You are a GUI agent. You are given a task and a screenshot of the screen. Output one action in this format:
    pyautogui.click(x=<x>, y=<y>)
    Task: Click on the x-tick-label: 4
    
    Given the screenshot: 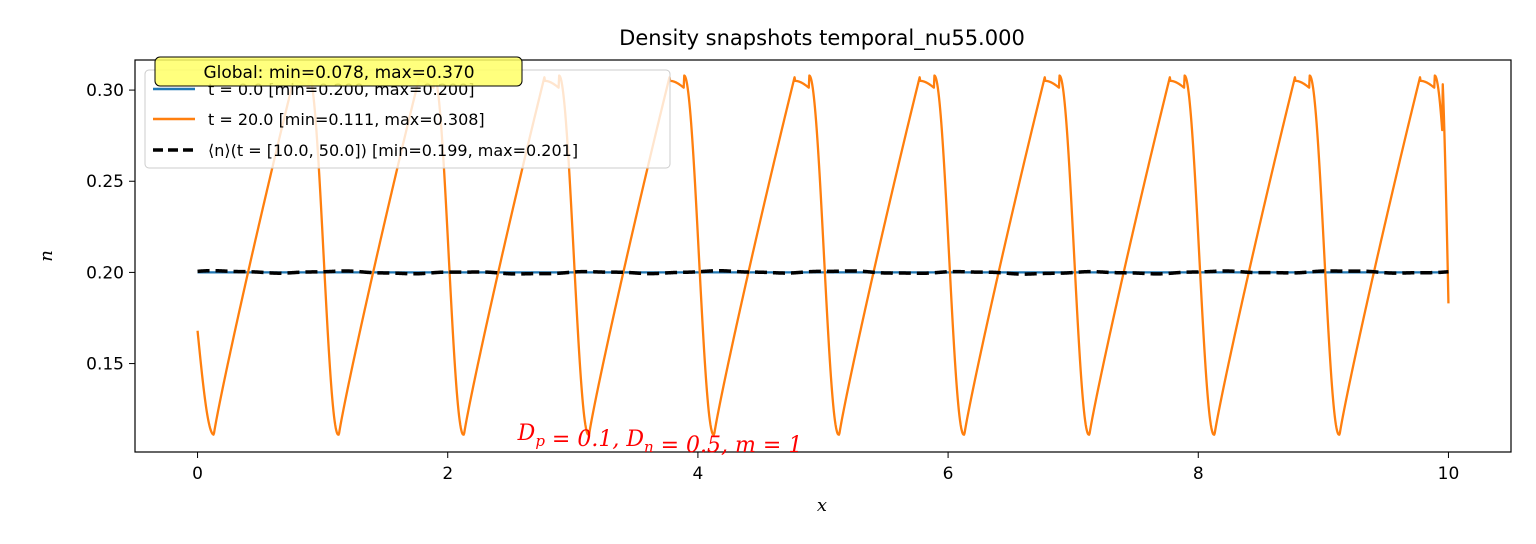 What is the action you would take?
    pyautogui.click(x=697, y=474)
    